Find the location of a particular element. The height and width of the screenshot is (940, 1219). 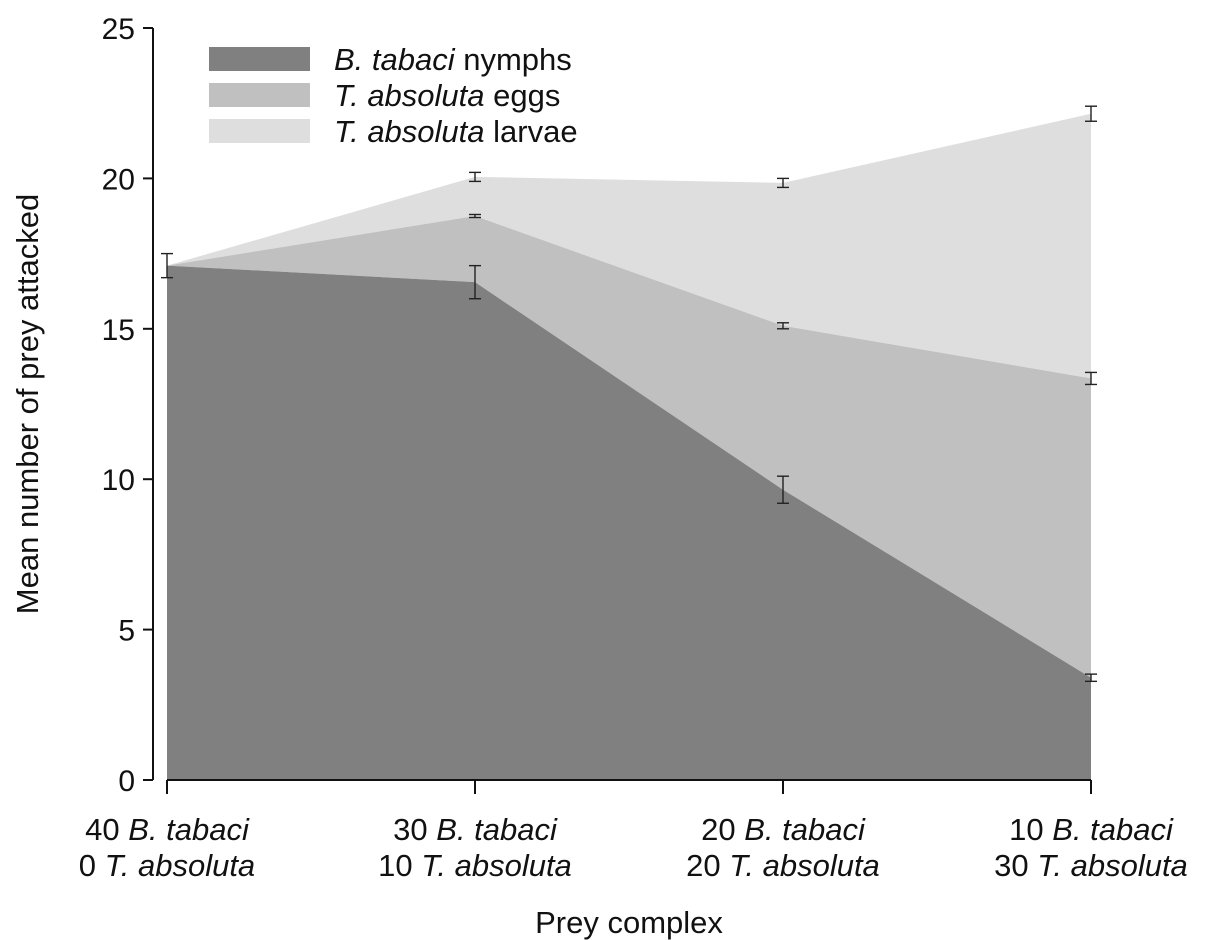

legend-label: B. tabaci nymphs is located at coordinates (453, 59).